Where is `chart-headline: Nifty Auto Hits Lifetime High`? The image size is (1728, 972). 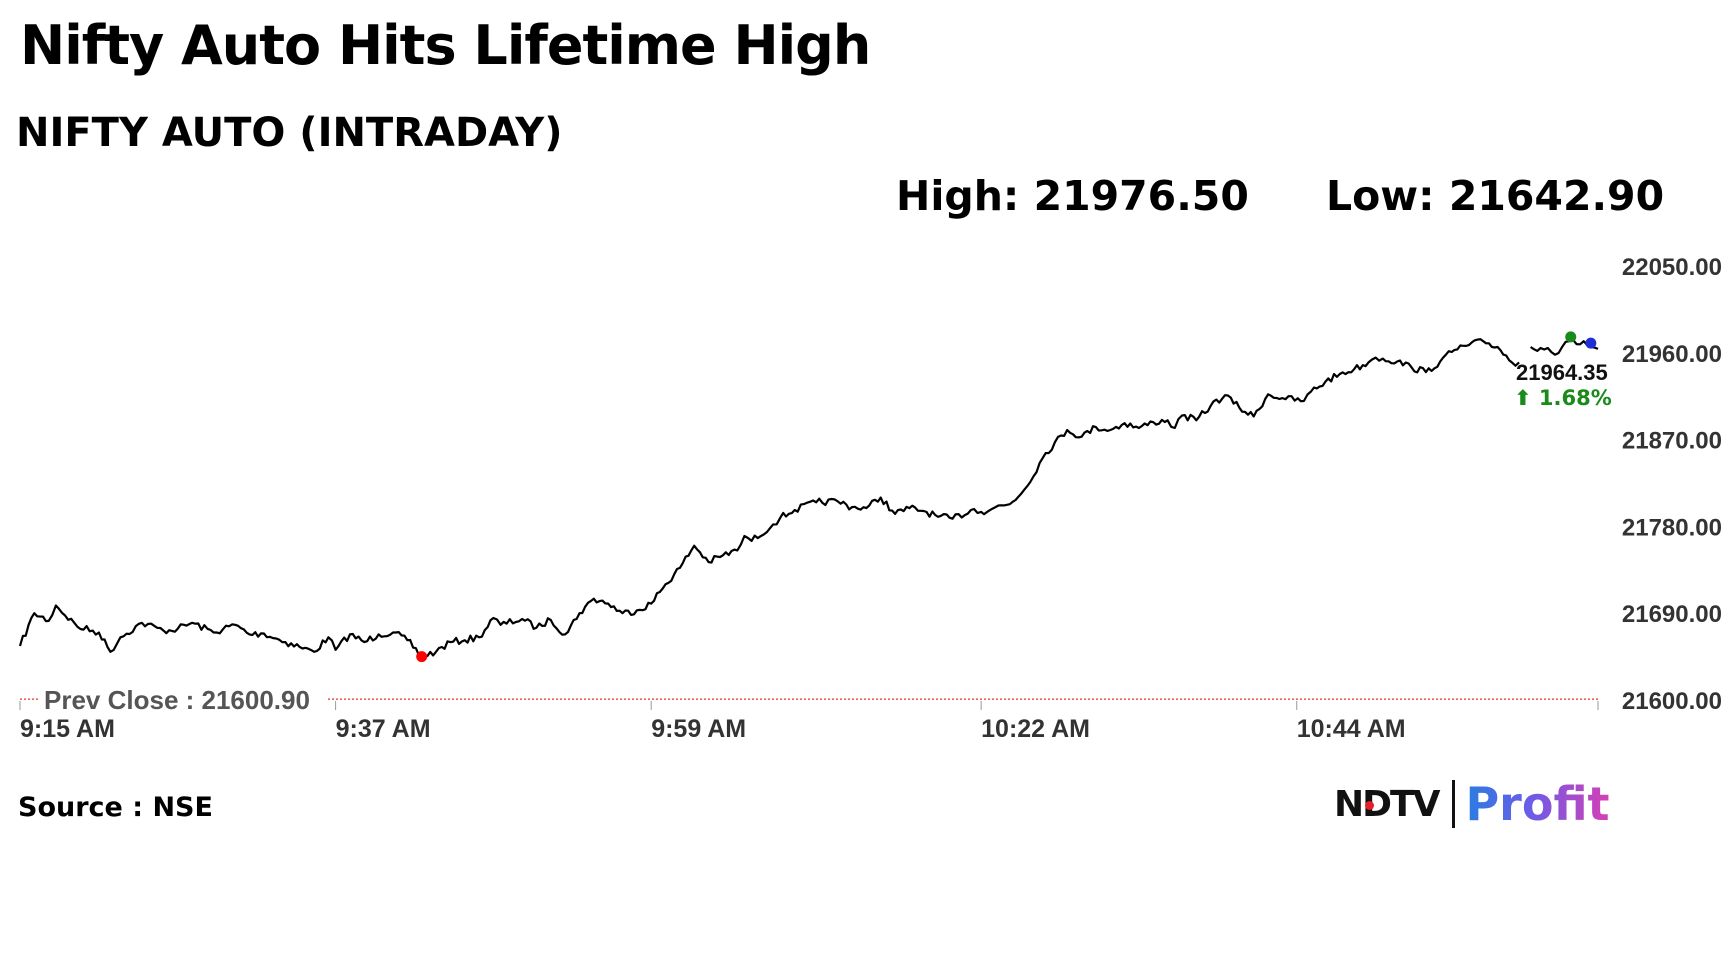 chart-headline: Nifty Auto Hits Lifetime High is located at coordinates (445, 45).